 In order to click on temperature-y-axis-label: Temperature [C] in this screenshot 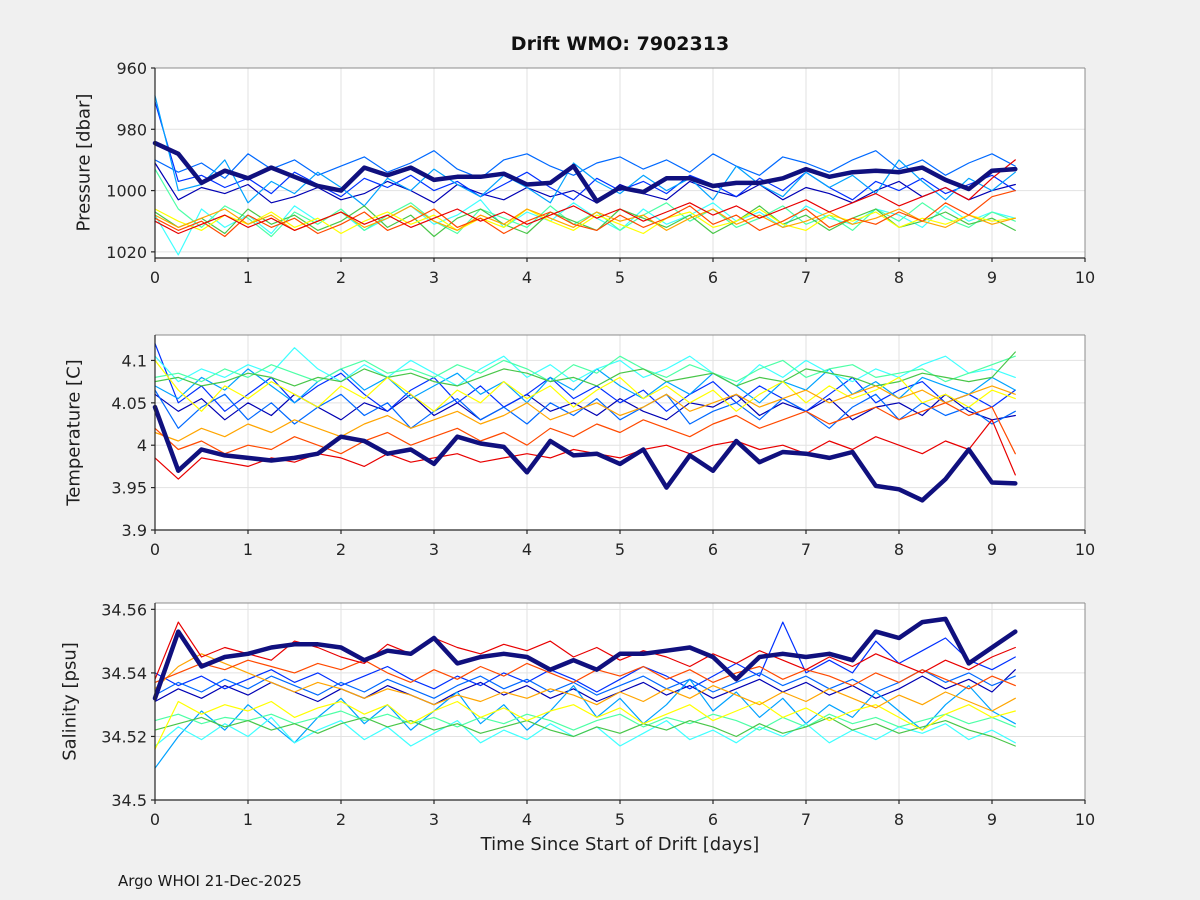, I will do `click(74, 432)`.